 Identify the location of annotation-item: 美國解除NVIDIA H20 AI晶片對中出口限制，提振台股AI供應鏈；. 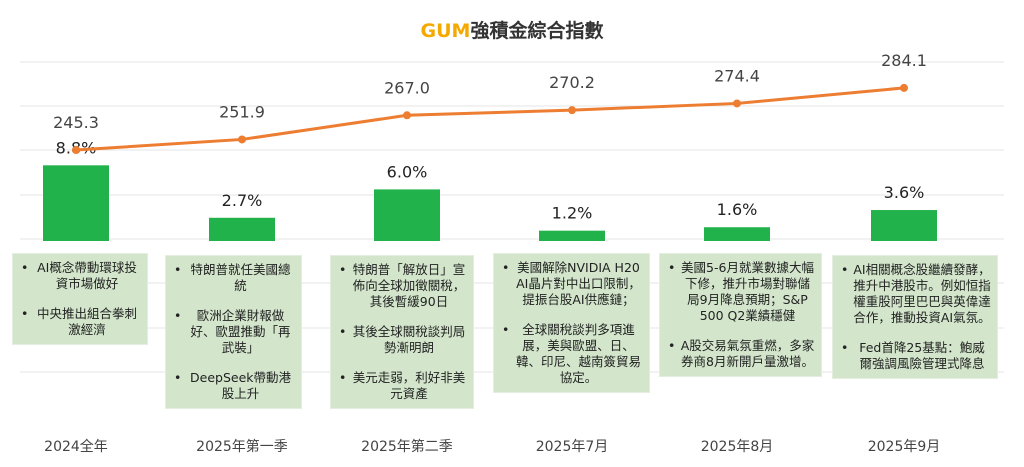
(572, 284).